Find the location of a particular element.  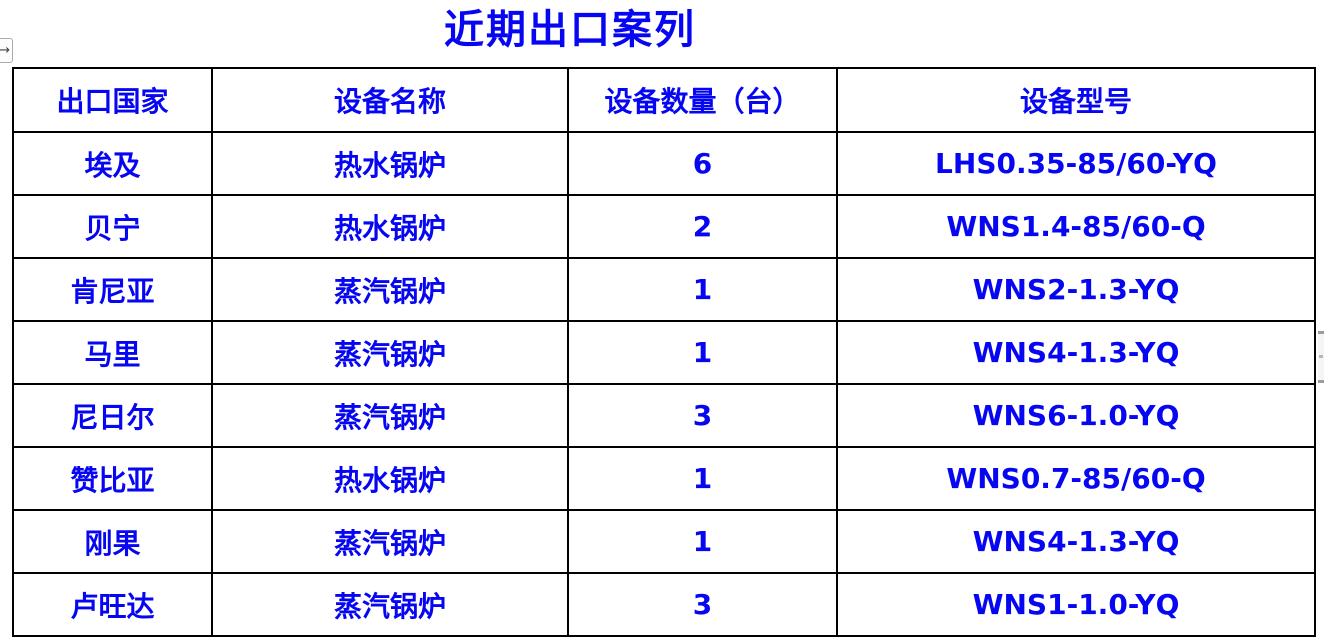

right-arrow-icon: → is located at coordinates (5, 50).